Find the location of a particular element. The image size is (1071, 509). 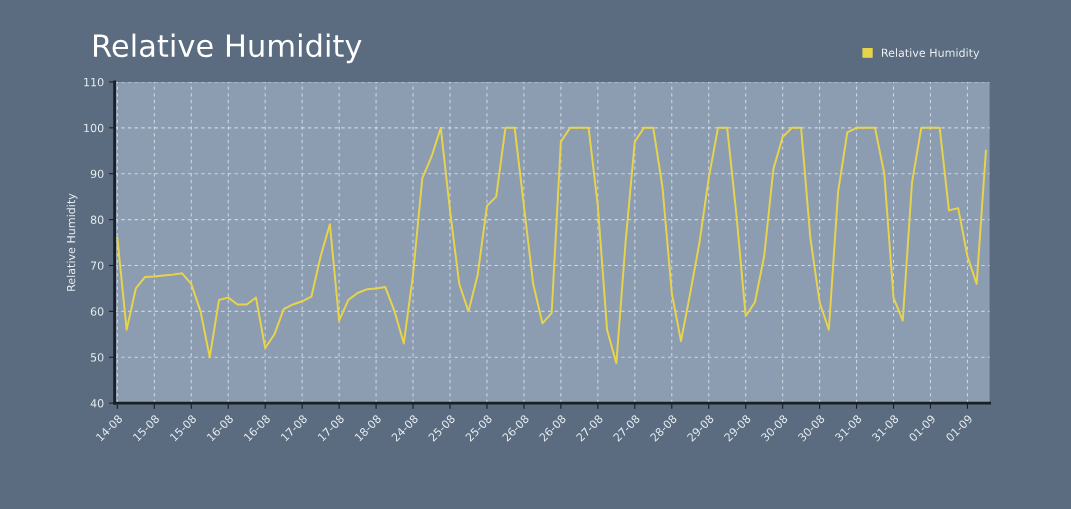

y-tick-label: 90 is located at coordinates (97, 174).